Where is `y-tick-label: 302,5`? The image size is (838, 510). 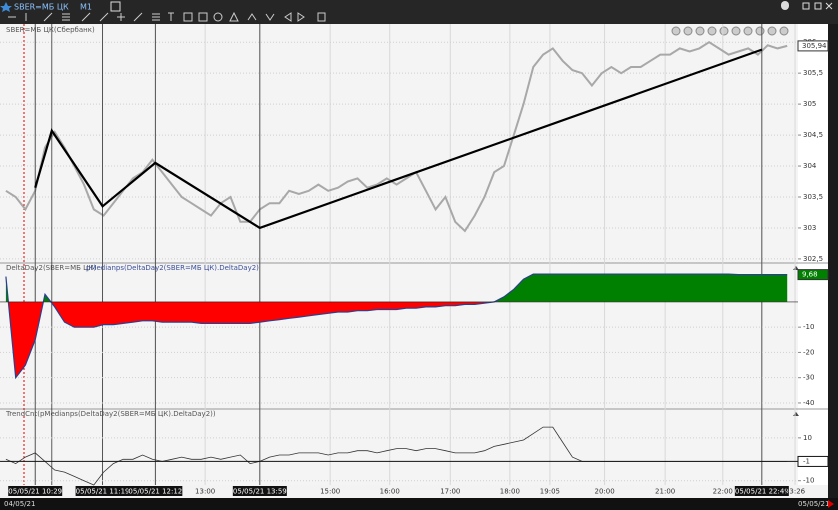 y-tick-label: 302,5 is located at coordinates (813, 259).